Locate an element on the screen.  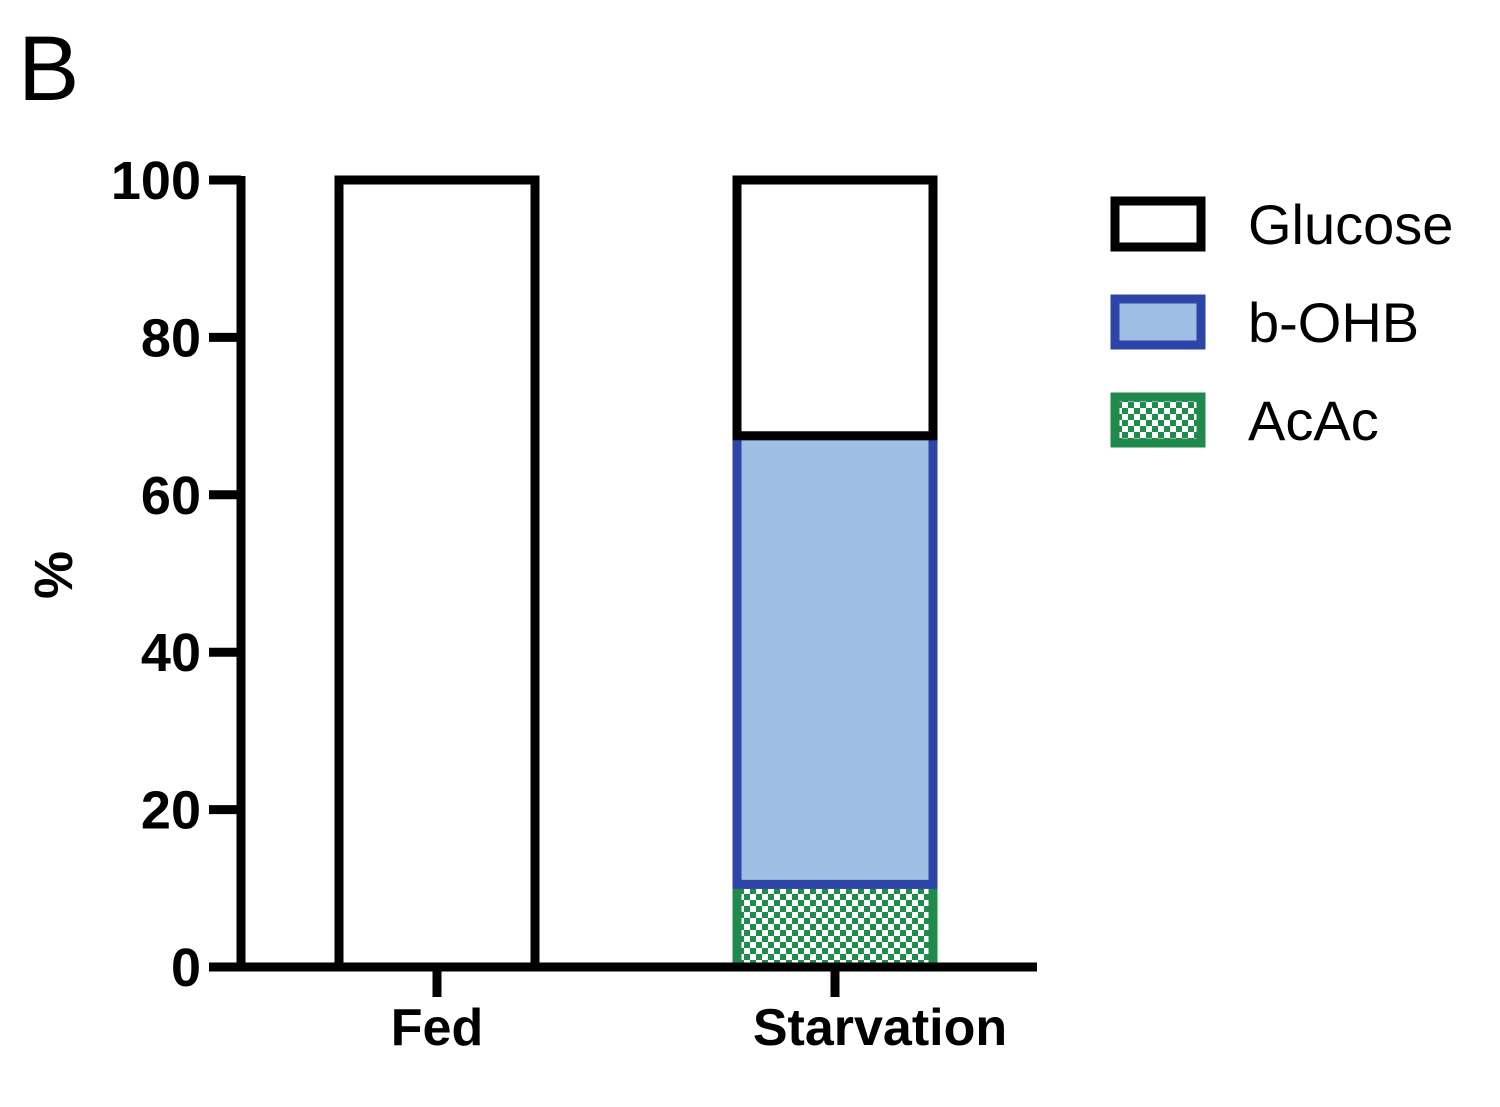
legend-label-b-ohb: b-OHB is located at coordinates (1333, 322).